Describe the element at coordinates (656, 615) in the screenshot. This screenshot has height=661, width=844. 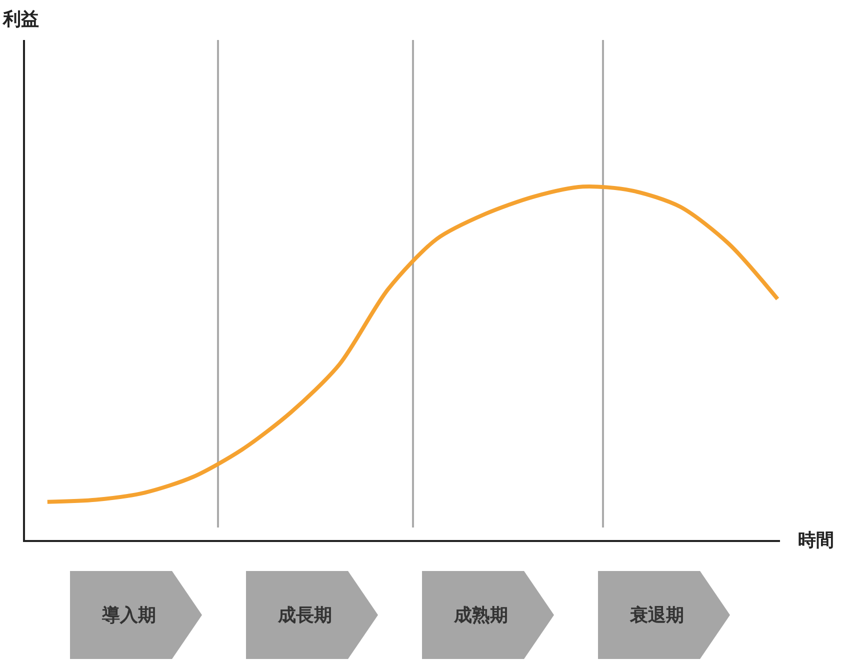
I see `text: 衰退期` at that location.